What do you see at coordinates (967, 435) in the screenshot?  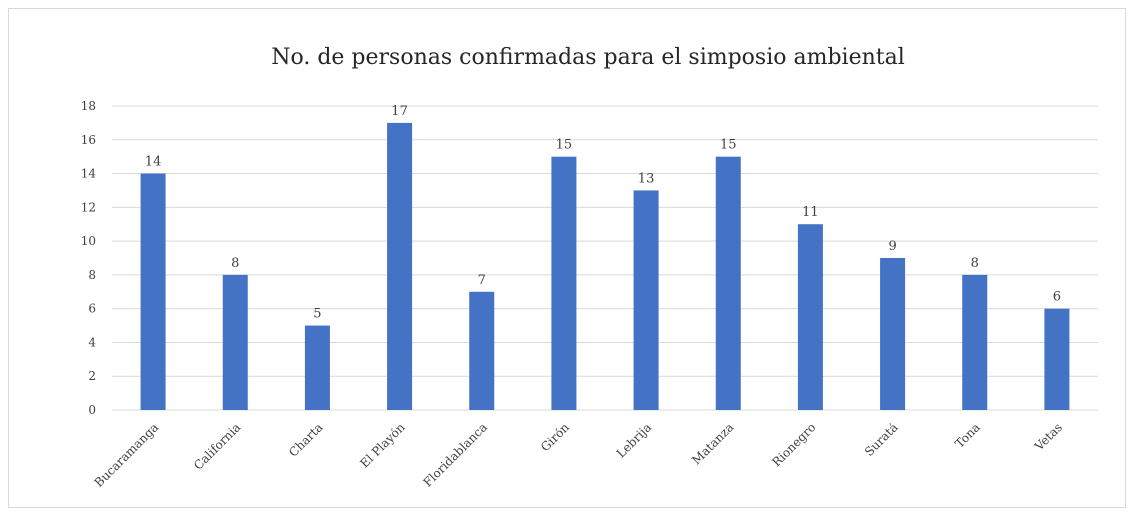 I see `x-category-label: Tona` at bounding box center [967, 435].